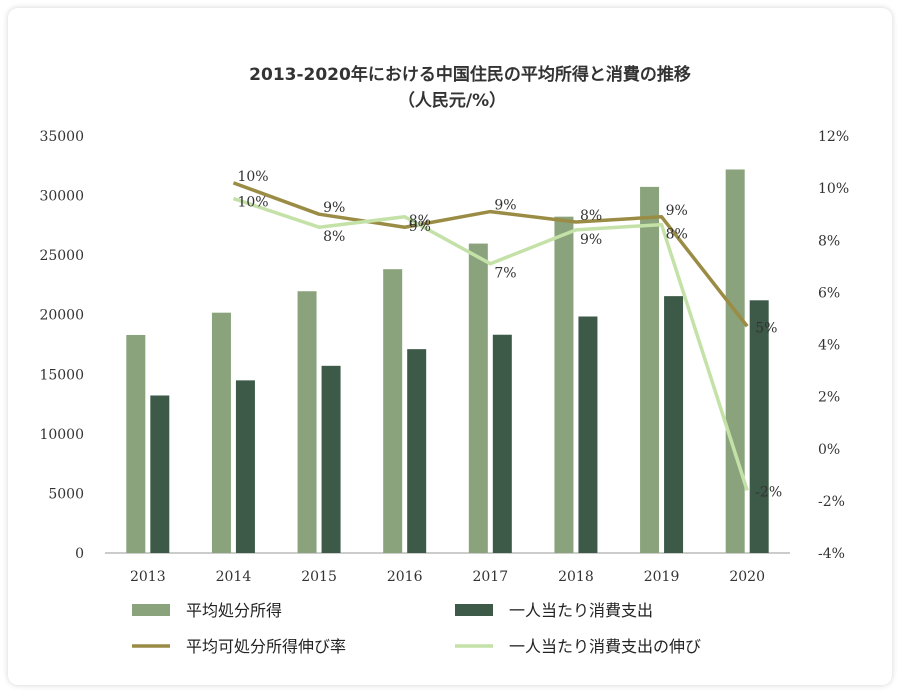 Image resolution: width=900 pixels, height=695 pixels. What do you see at coordinates (266, 646) in the screenshot?
I see `legend-label: 平均可処分所得伸び率` at bounding box center [266, 646].